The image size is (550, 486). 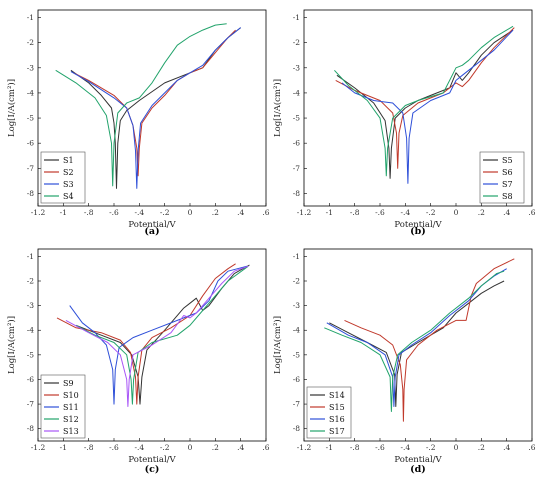 What do you see at coordinates (502, 177) in the screenshot?
I see `legend: S5 S6 S7 S8` at bounding box center [502, 177].